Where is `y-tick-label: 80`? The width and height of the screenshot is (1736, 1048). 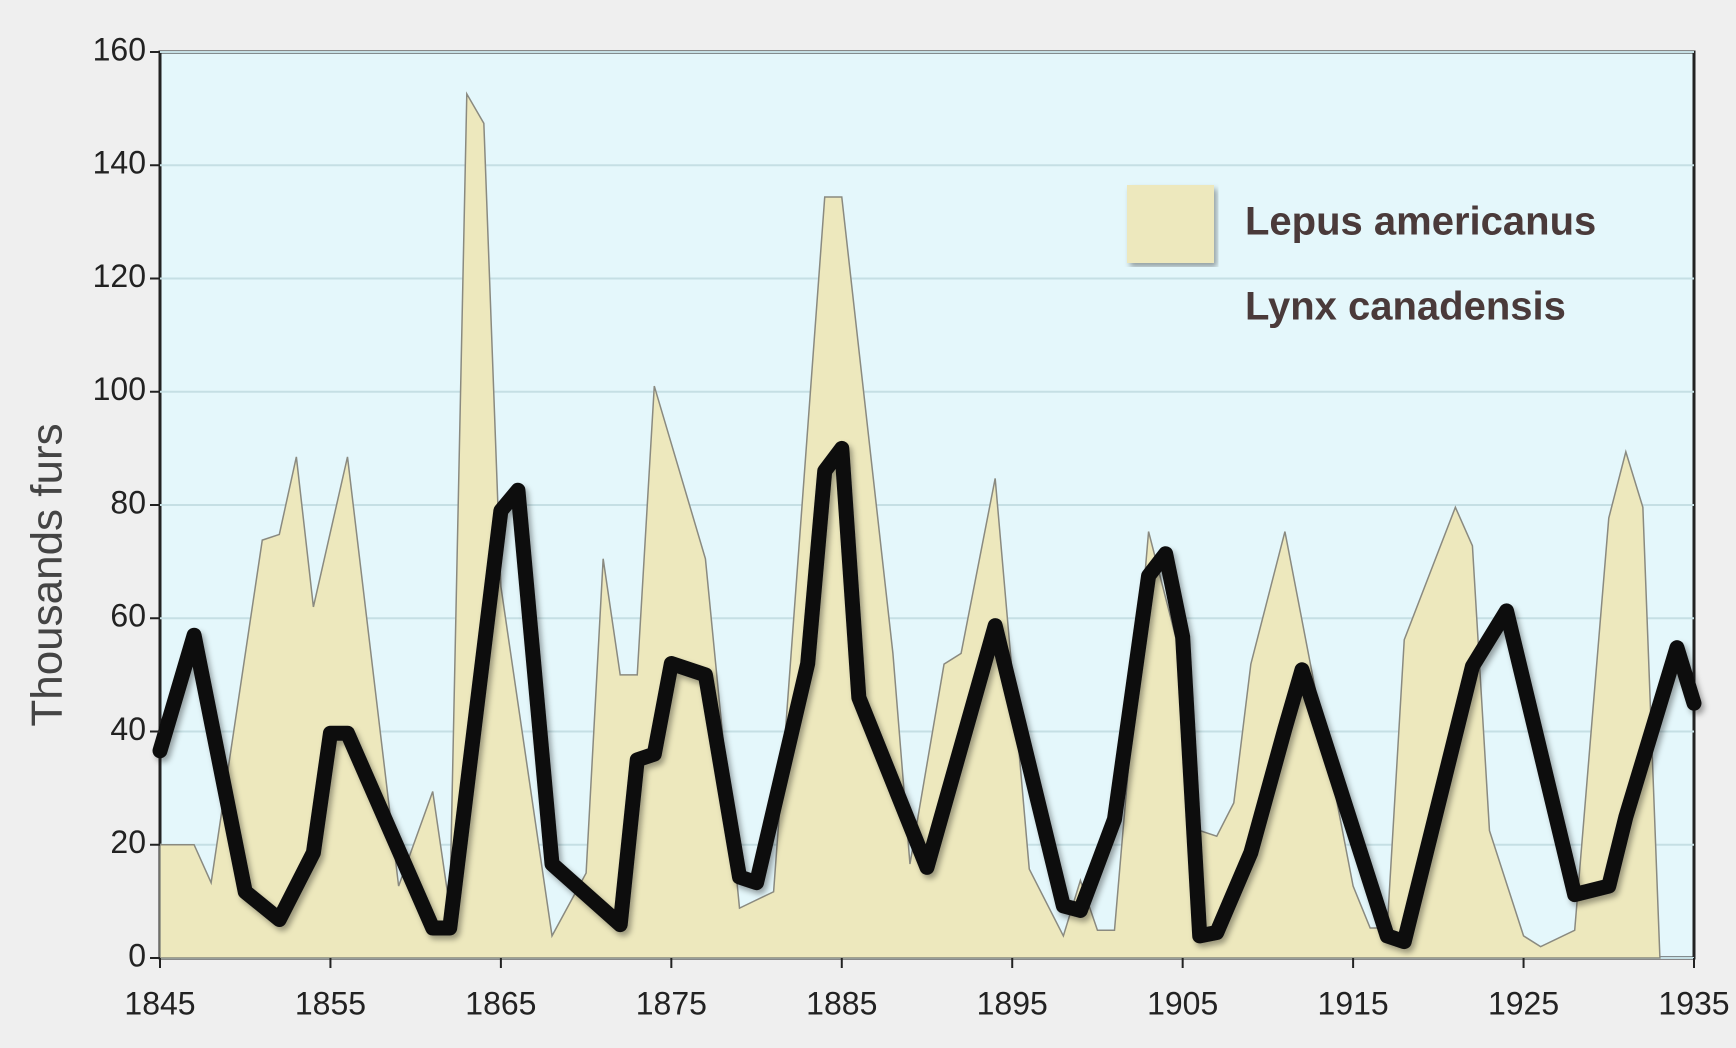
y-tick-label: 80 is located at coordinates (128, 502).